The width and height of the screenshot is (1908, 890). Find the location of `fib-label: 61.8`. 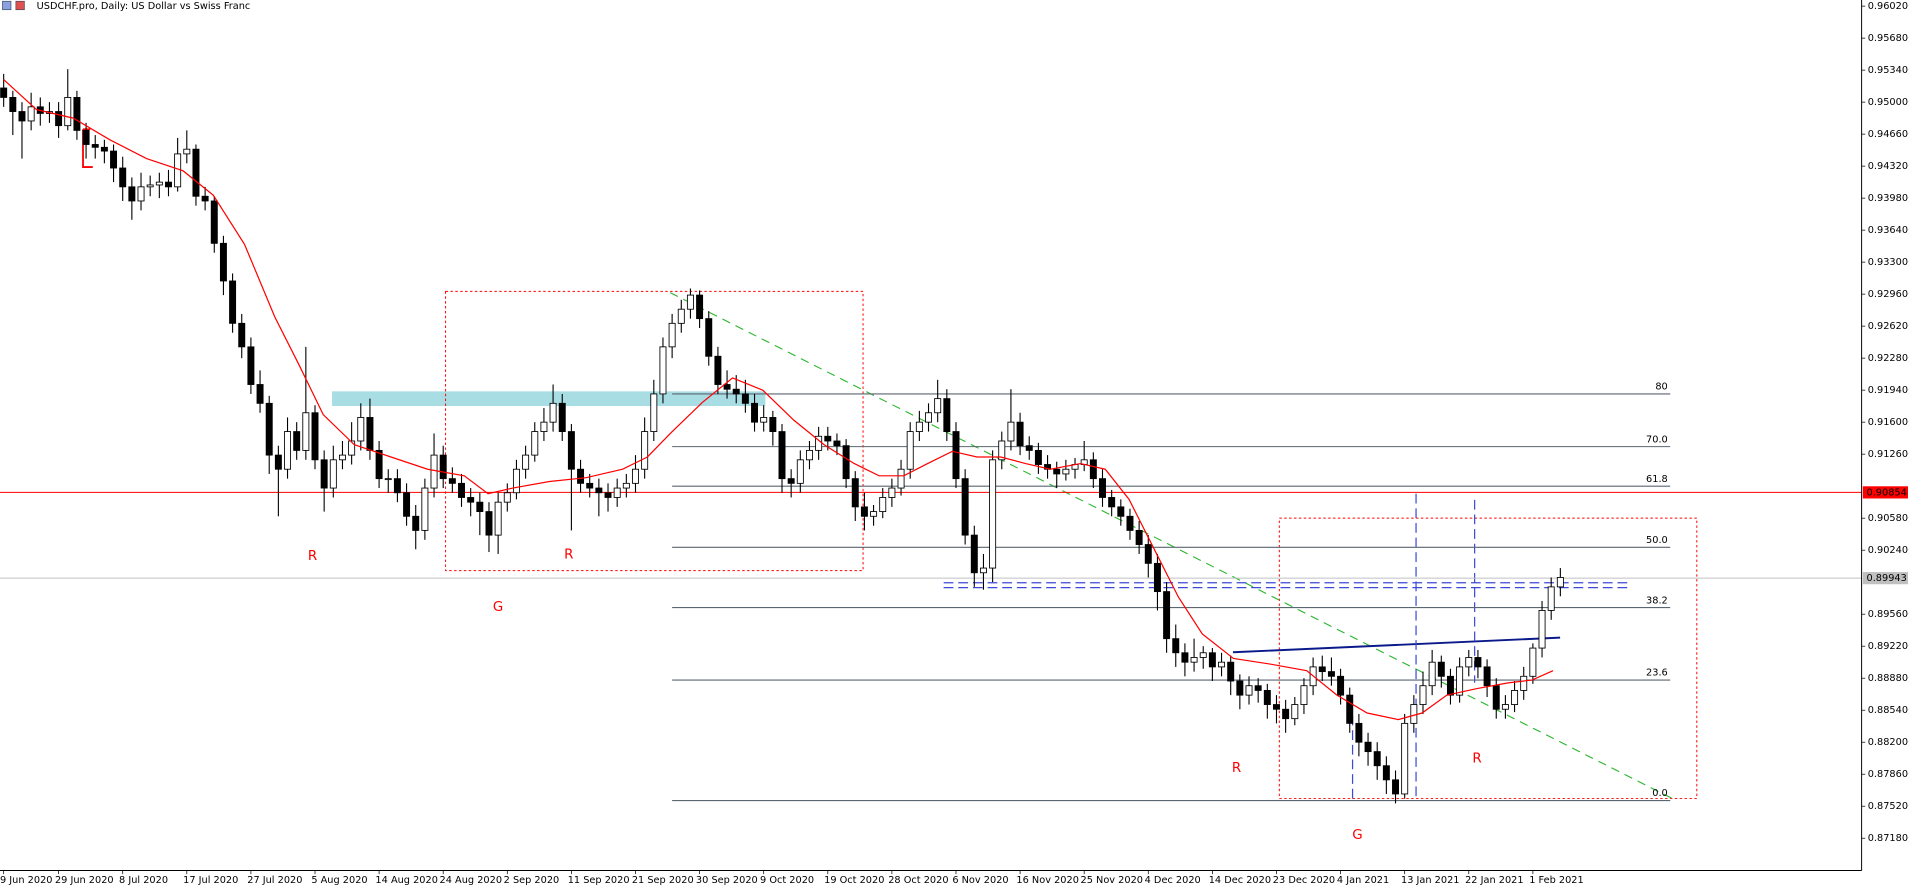

fib-label: 61.8 is located at coordinates (1657, 479).